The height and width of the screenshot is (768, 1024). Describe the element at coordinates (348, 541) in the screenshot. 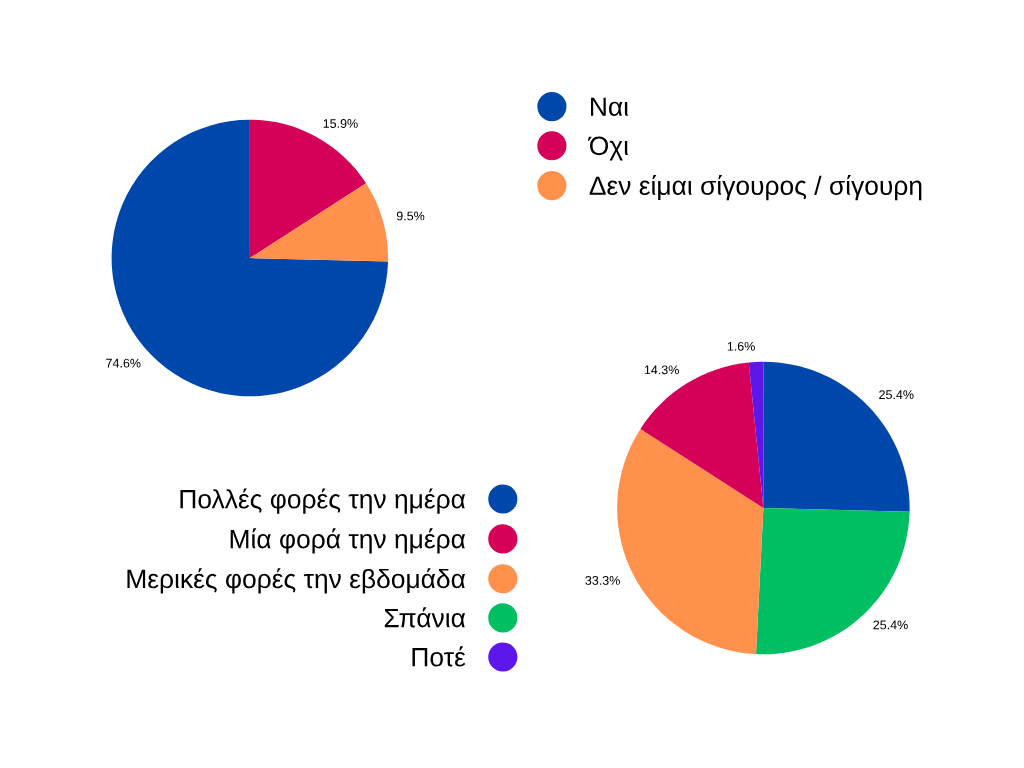

I see `legend-label: Μία φορά την ημέρα` at that location.